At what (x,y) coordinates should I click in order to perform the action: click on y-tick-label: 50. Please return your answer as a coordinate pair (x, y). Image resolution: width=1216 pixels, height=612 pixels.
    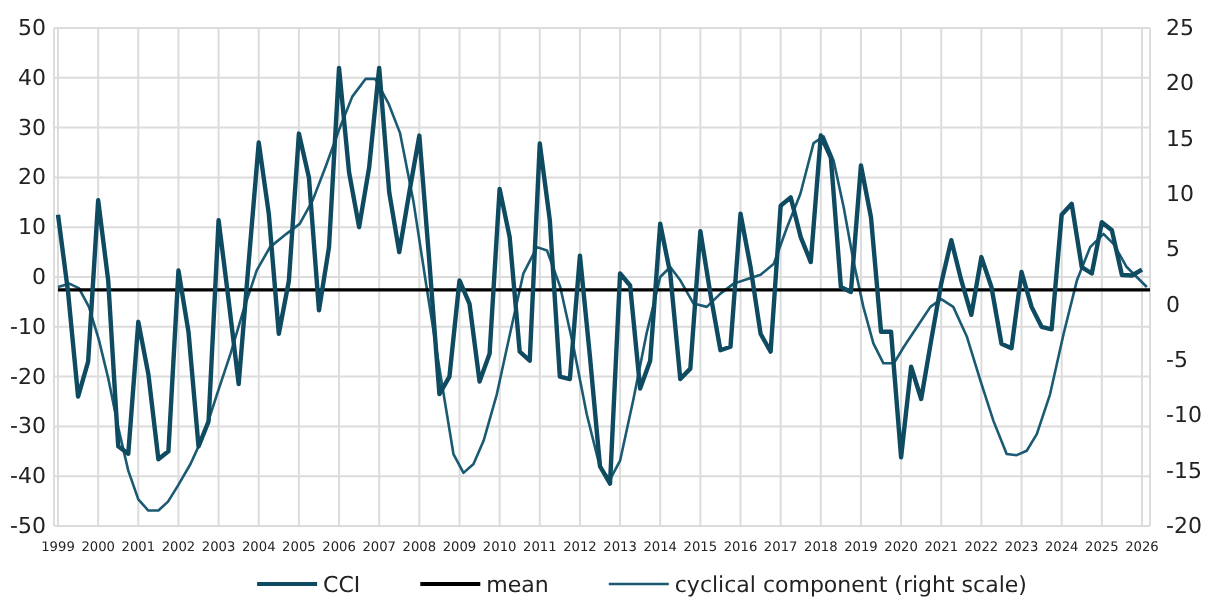
    Looking at the image, I should click on (32, 28).